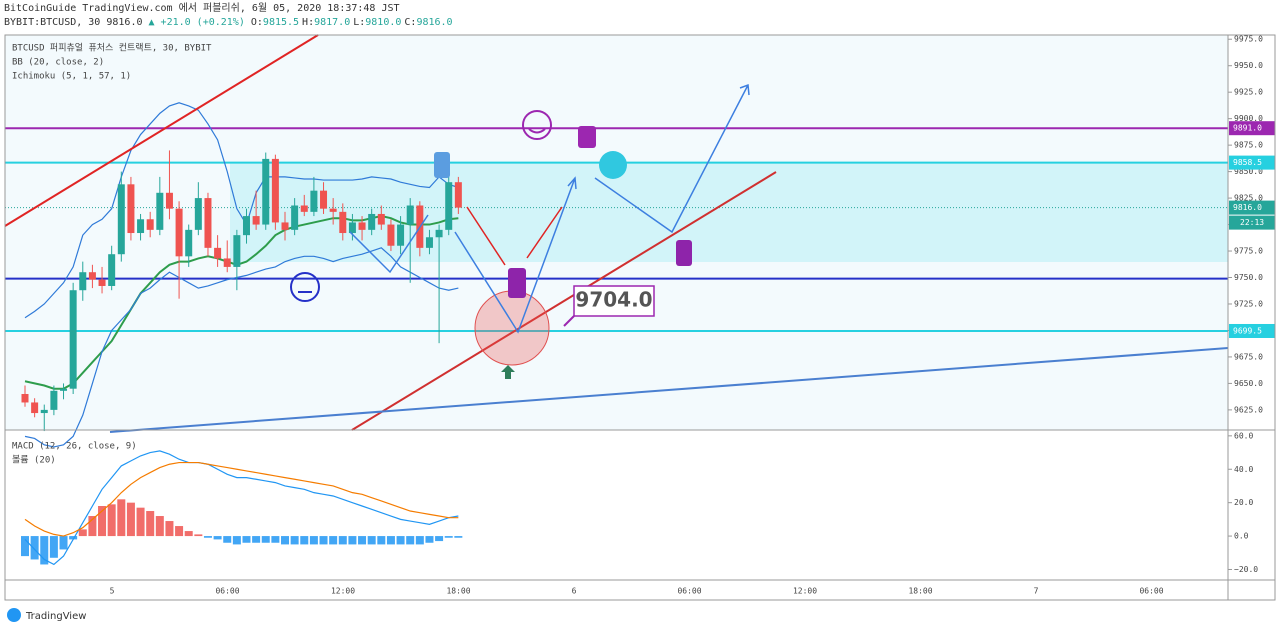  Describe the element at coordinates (196, 22) in the screenshot. I see `change: ▲ +21.0 (+0.21%)` at that location.